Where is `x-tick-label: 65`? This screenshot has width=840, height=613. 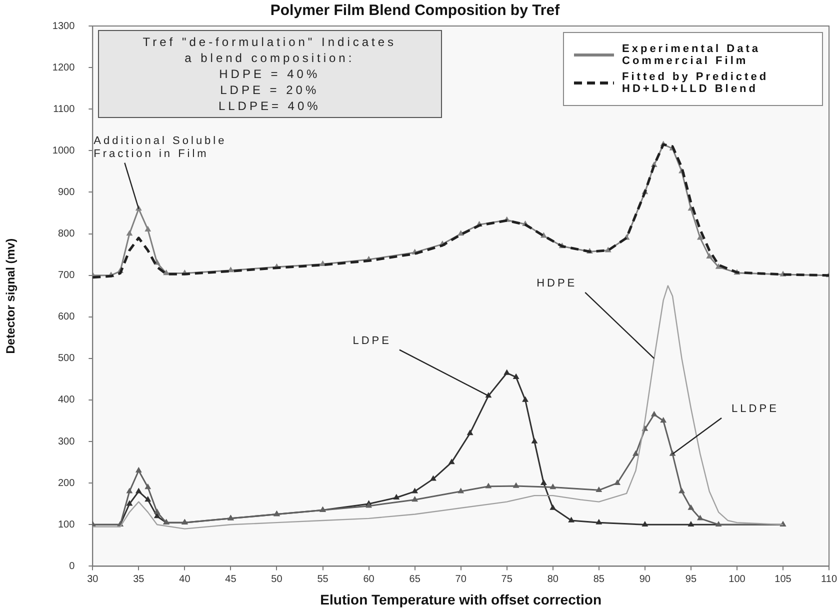 x-tick-label: 65 is located at coordinates (415, 579).